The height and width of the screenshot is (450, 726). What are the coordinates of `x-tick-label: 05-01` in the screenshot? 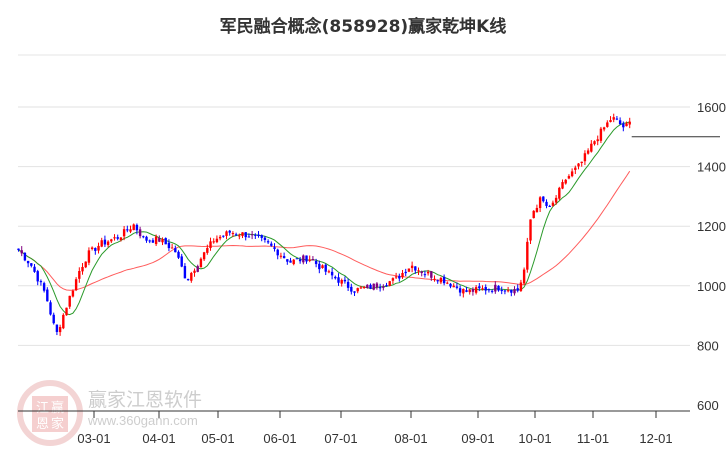 It's located at (217, 438).